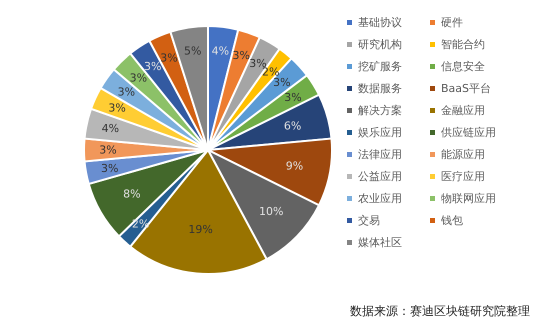 Image resolution: width=540 pixels, height=321 pixels. Describe the element at coordinates (380, 242) in the screenshot. I see `legend-label: 媒体社区` at that location.